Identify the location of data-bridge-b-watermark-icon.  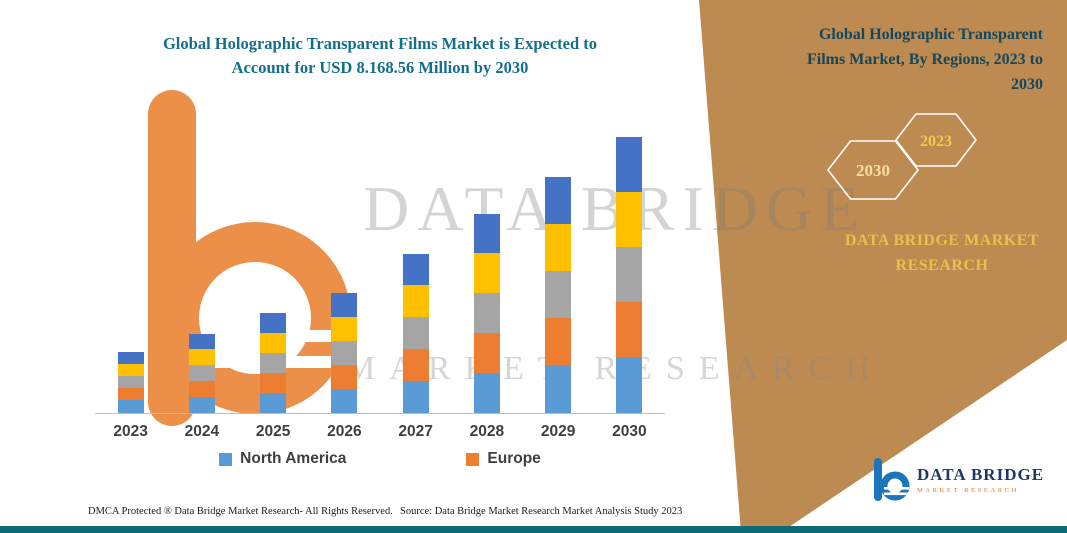
(250, 258).